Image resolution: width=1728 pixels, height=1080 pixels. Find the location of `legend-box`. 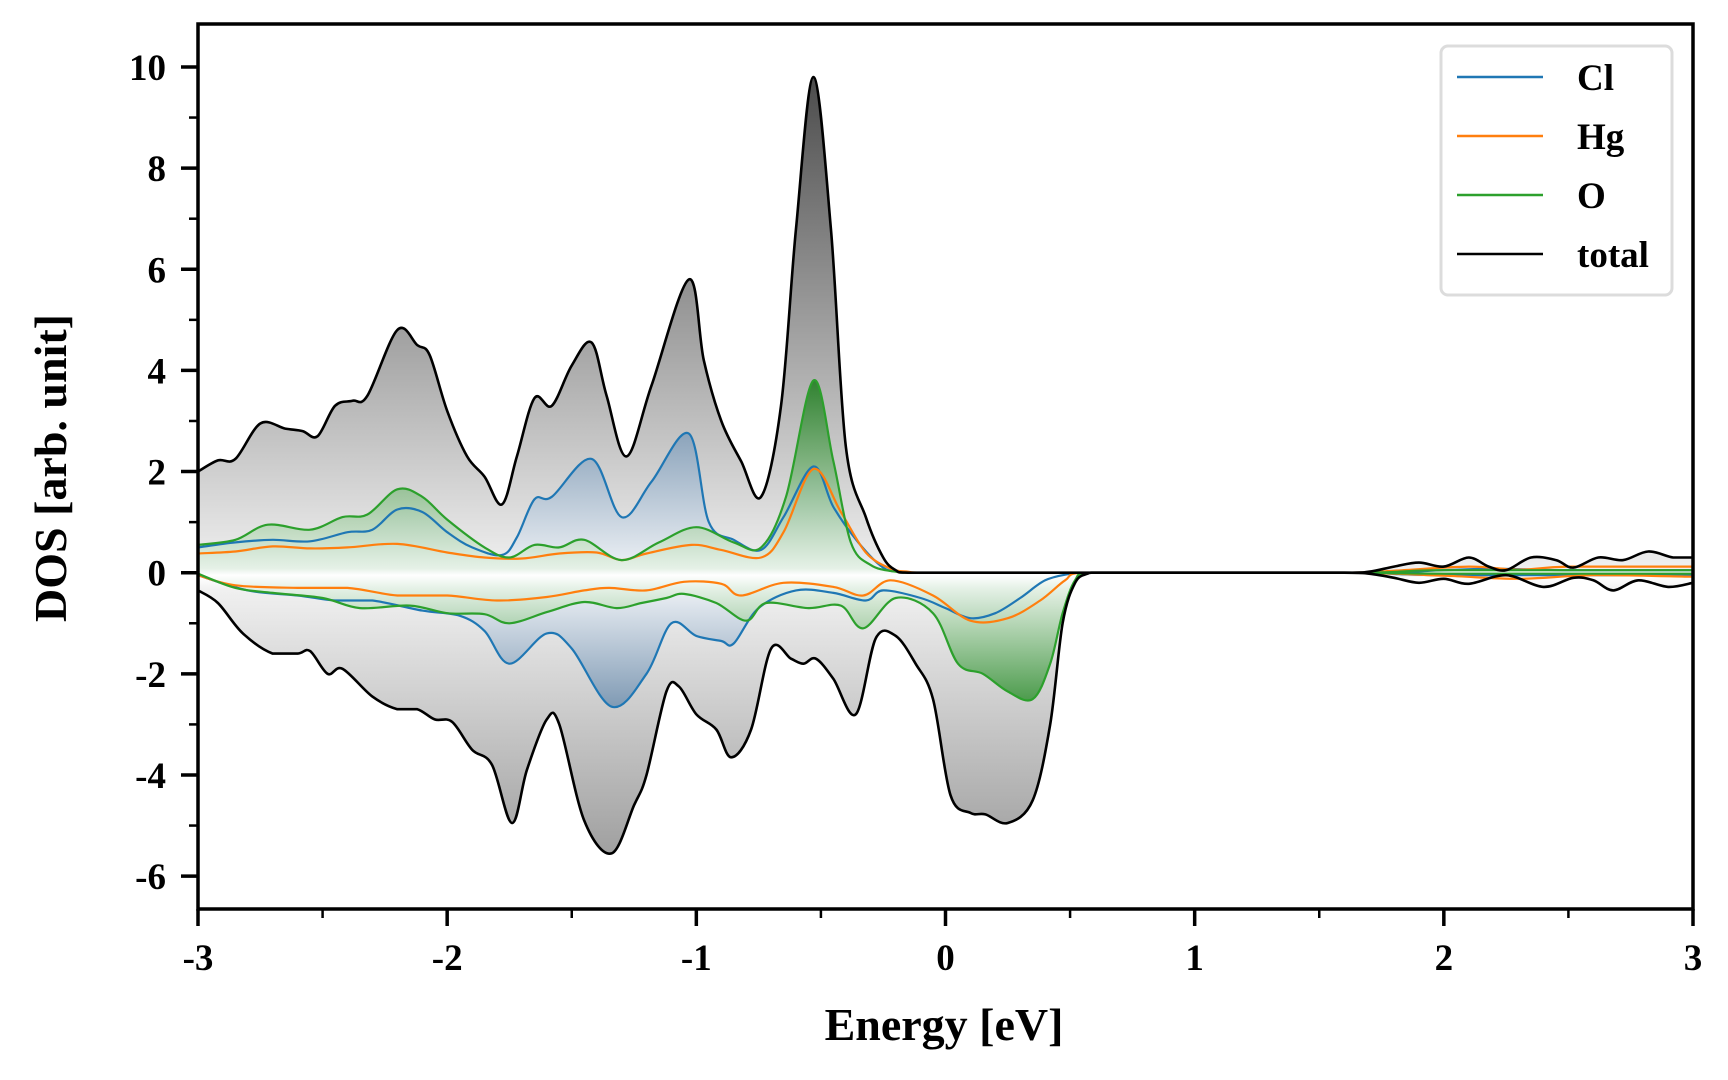

legend-box is located at coordinates (1556, 170).